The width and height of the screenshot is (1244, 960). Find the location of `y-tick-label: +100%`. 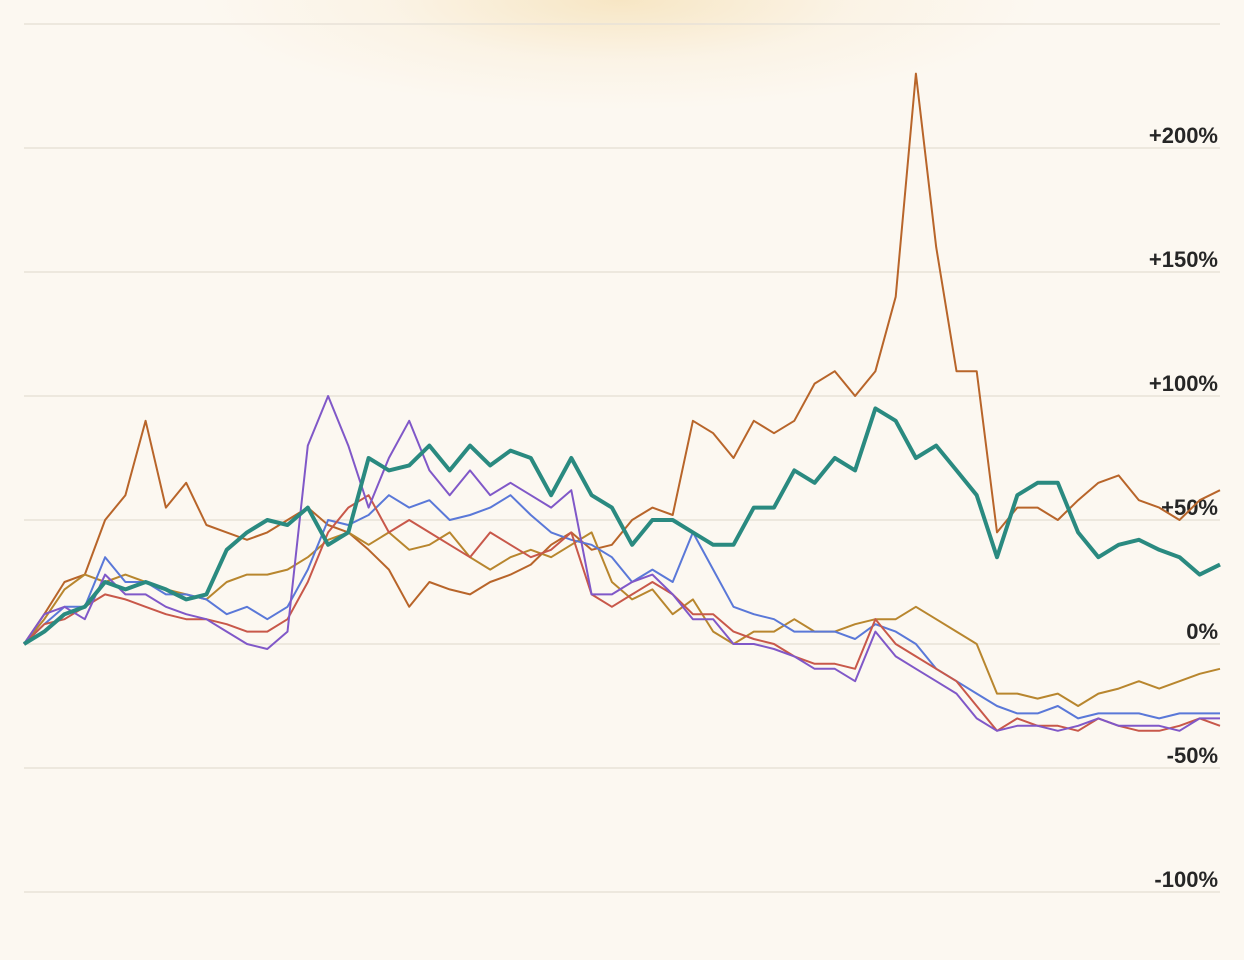

y-tick-label: +100% is located at coordinates (1183, 383).